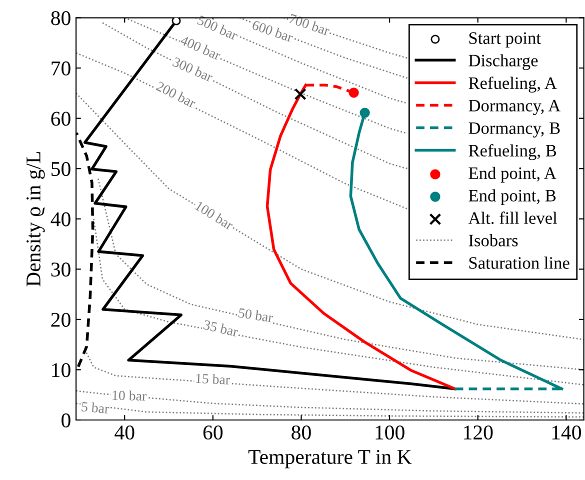  Describe the element at coordinates (176, 94) in the screenshot. I see `annotation: 200 bar` at that location.